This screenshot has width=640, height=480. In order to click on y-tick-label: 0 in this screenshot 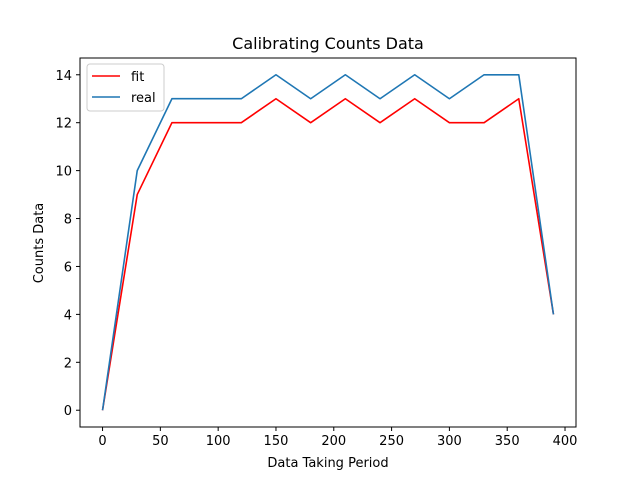, I will do `click(68, 411)`.